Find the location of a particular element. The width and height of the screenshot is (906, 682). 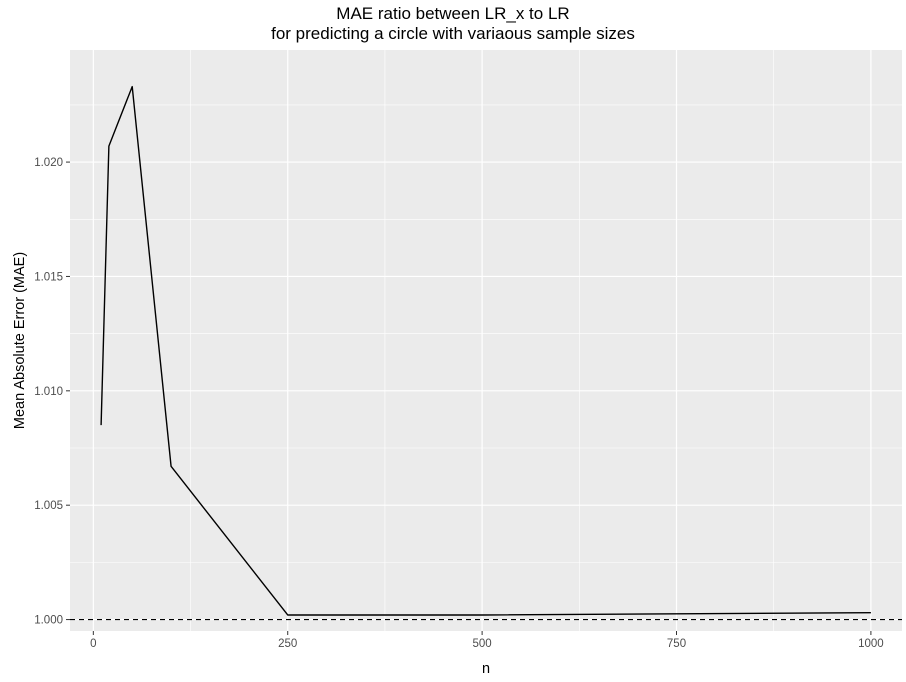

y-tick-label: 1.020 is located at coordinates (48, 163).